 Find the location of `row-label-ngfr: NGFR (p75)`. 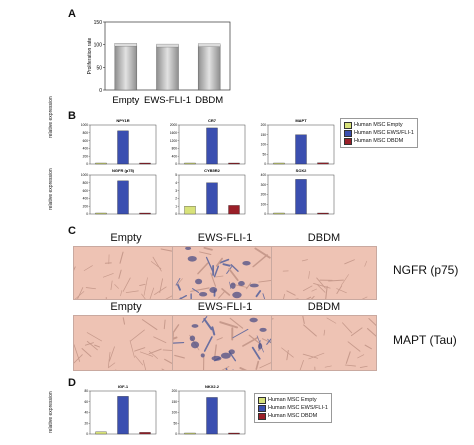

row-label-ngfr: NGFR (p75) is located at coordinates (426, 270).